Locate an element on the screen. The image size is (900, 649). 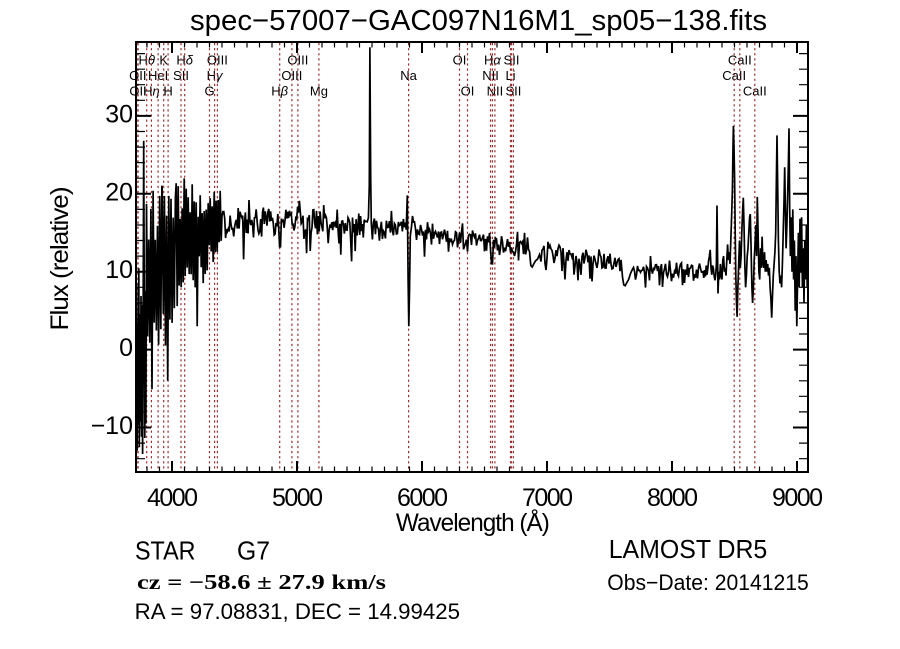
svg-text: cz = −58.6 ± 27.9 km/s is located at coordinates (261, 582).